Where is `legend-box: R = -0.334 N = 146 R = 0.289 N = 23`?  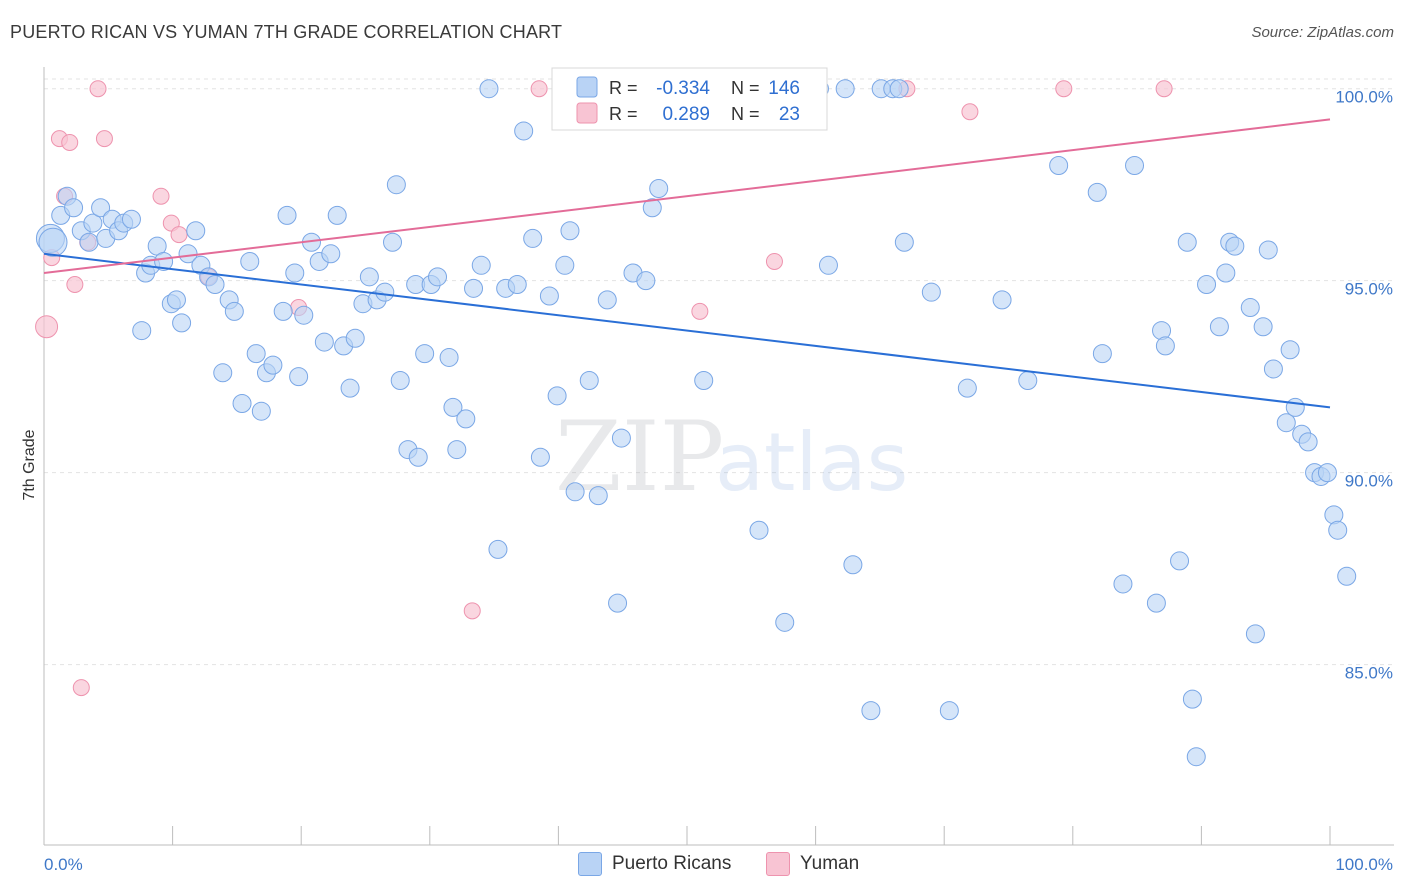
legend-box: R = -0.334 N = 146 R = 0.289 N = 23 is located at coordinates (689, 99).